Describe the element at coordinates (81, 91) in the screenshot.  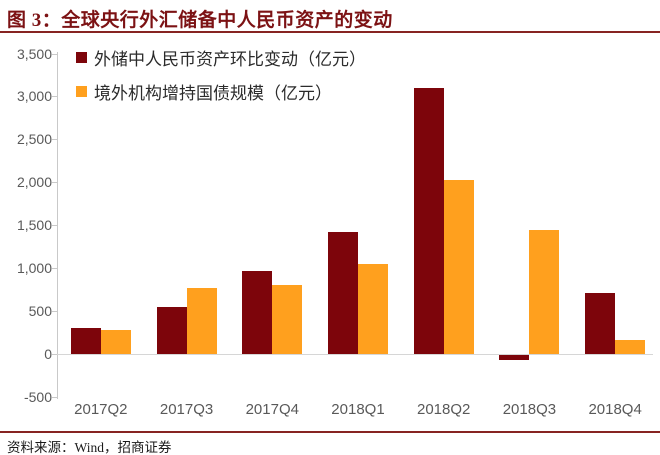
I see `series2-swatch-icon` at that location.